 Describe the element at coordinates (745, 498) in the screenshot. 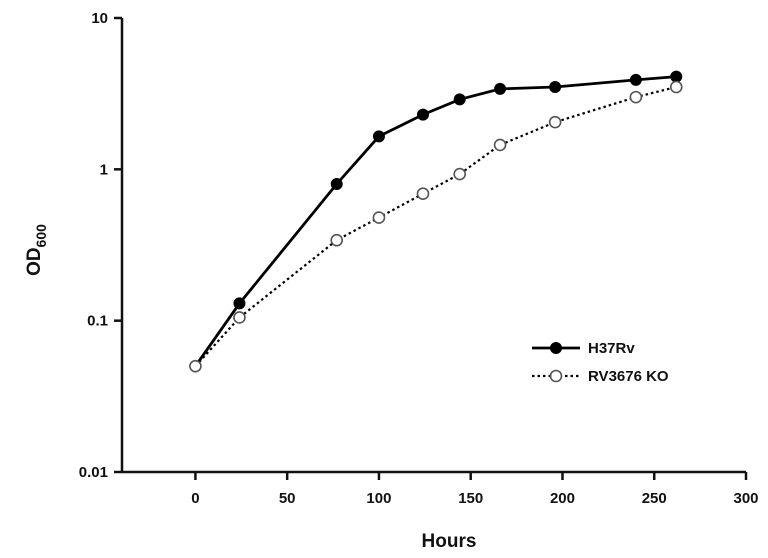

I see `x-tick-label: 300` at that location.